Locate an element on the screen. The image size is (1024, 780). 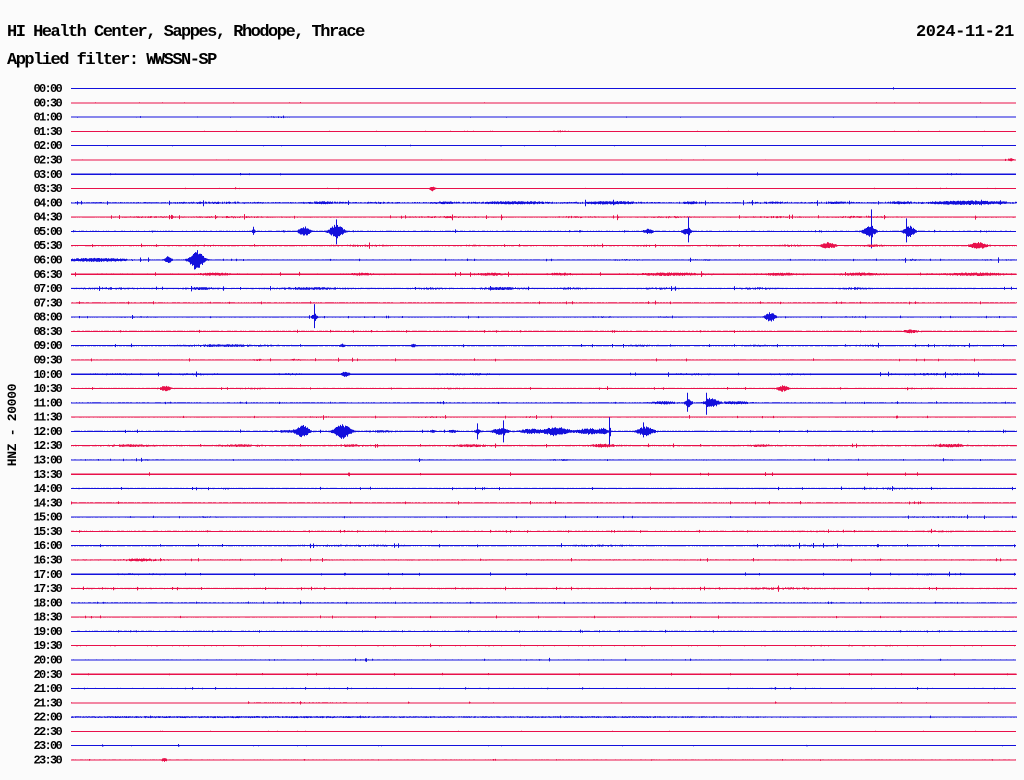
svg-text: 15:00 is located at coordinates (47, 518).